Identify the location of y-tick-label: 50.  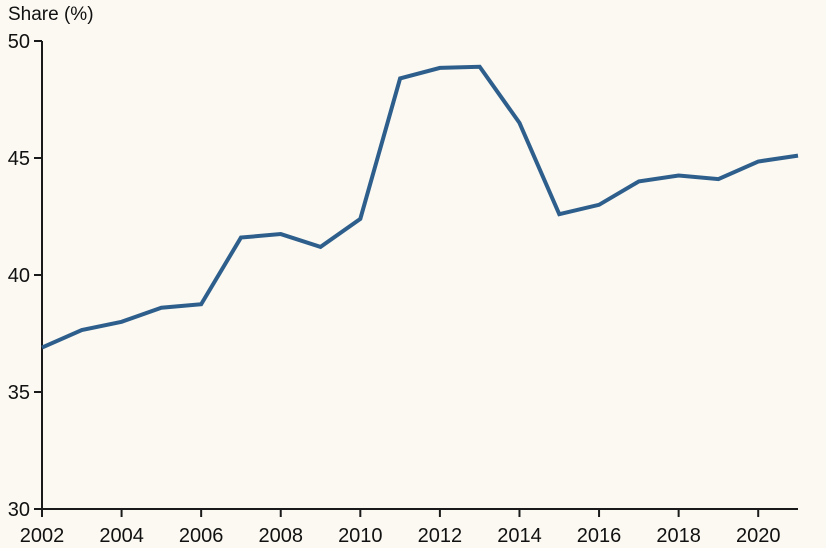
(19, 42).